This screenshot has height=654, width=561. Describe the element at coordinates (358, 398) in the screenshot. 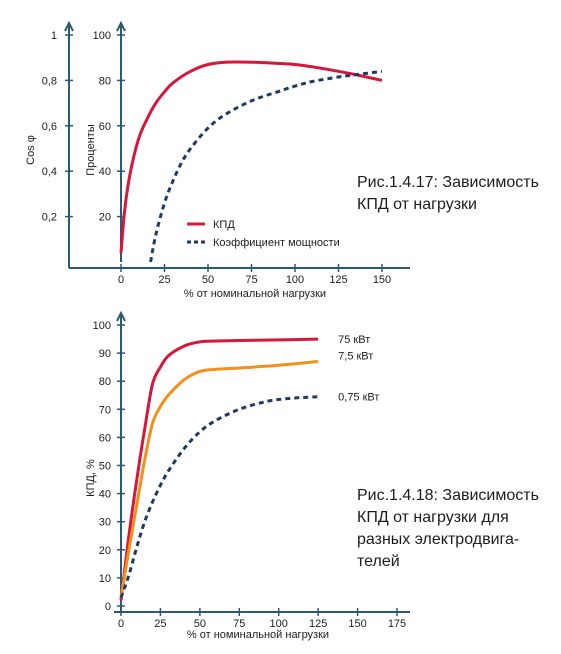

I see `series-end-label: 0,75 кВт` at that location.